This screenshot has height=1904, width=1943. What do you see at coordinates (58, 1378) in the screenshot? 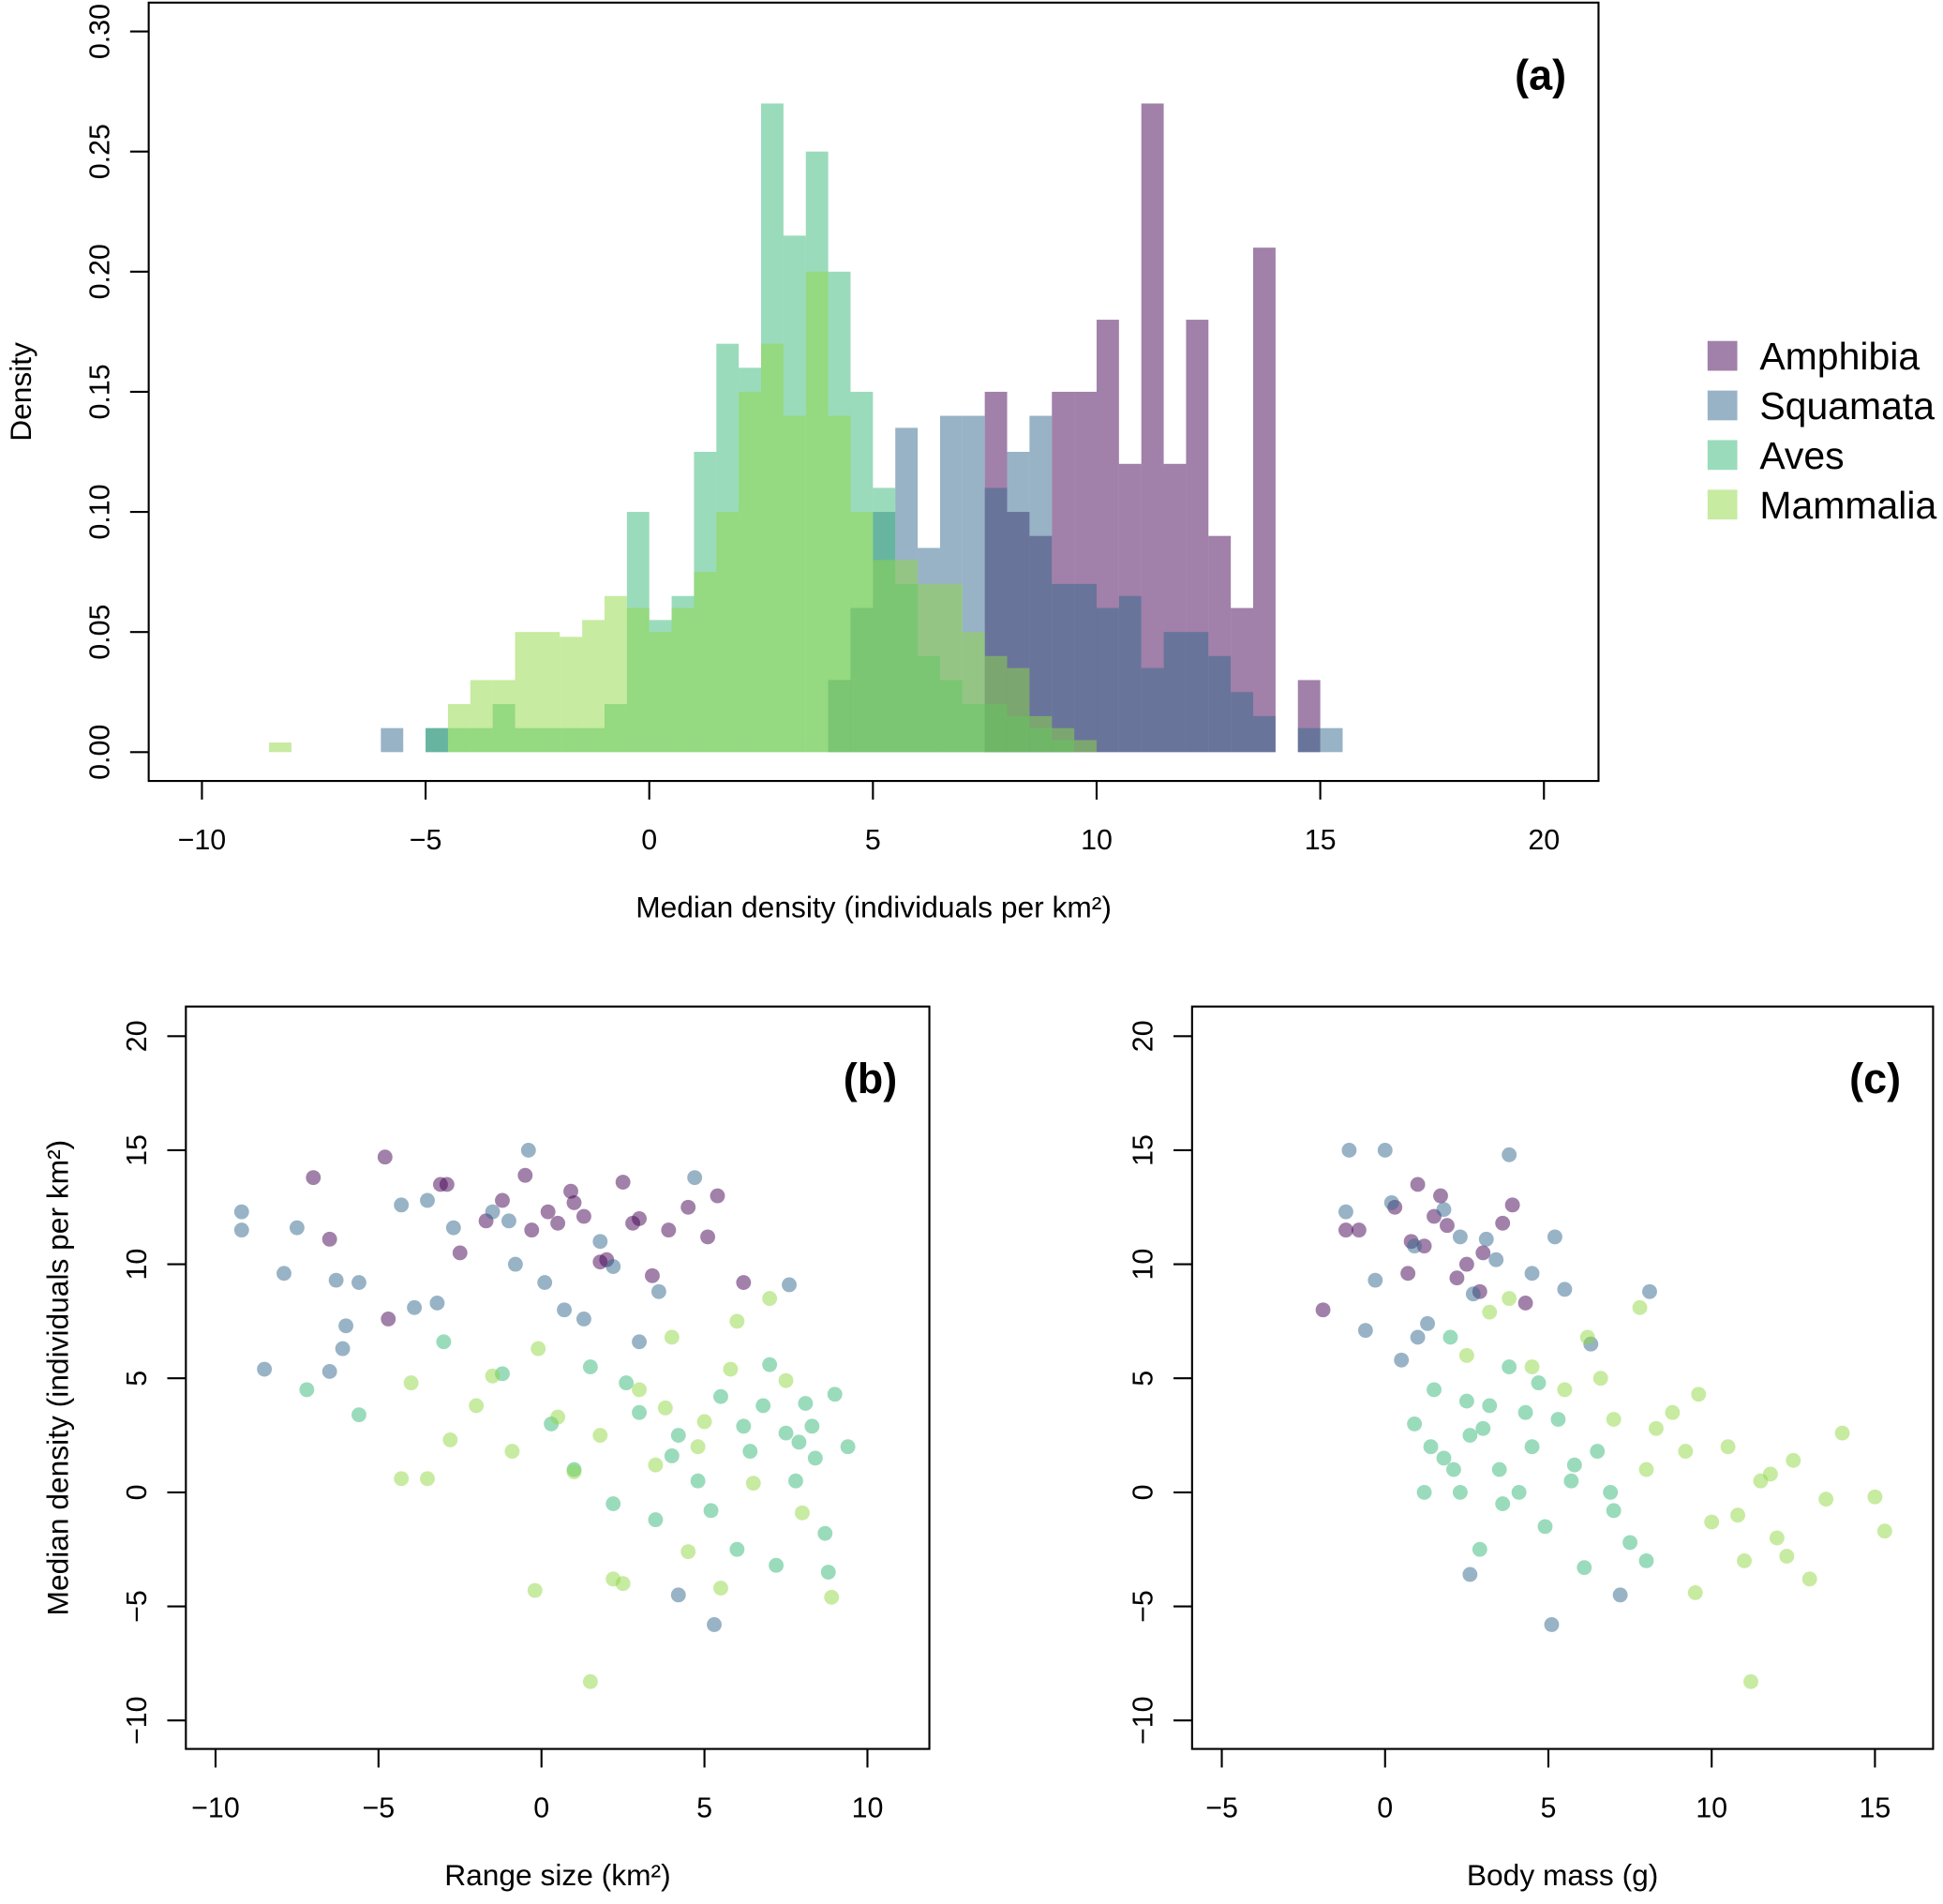
I see `y-axis-label: Median density (individuals per km²)` at bounding box center [58, 1378].